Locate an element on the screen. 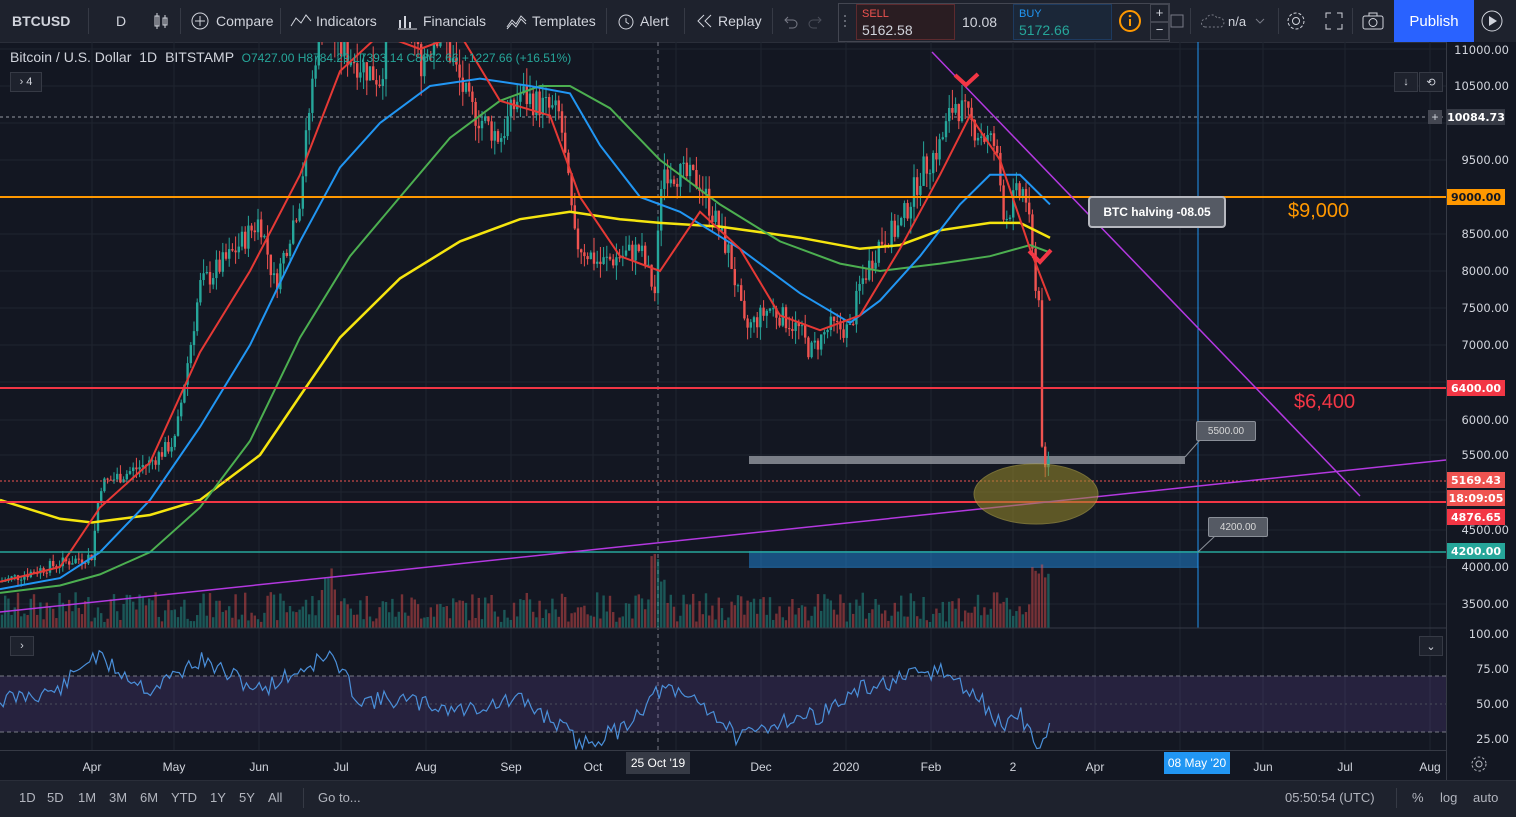  redo-icon is located at coordinates (815, 22).